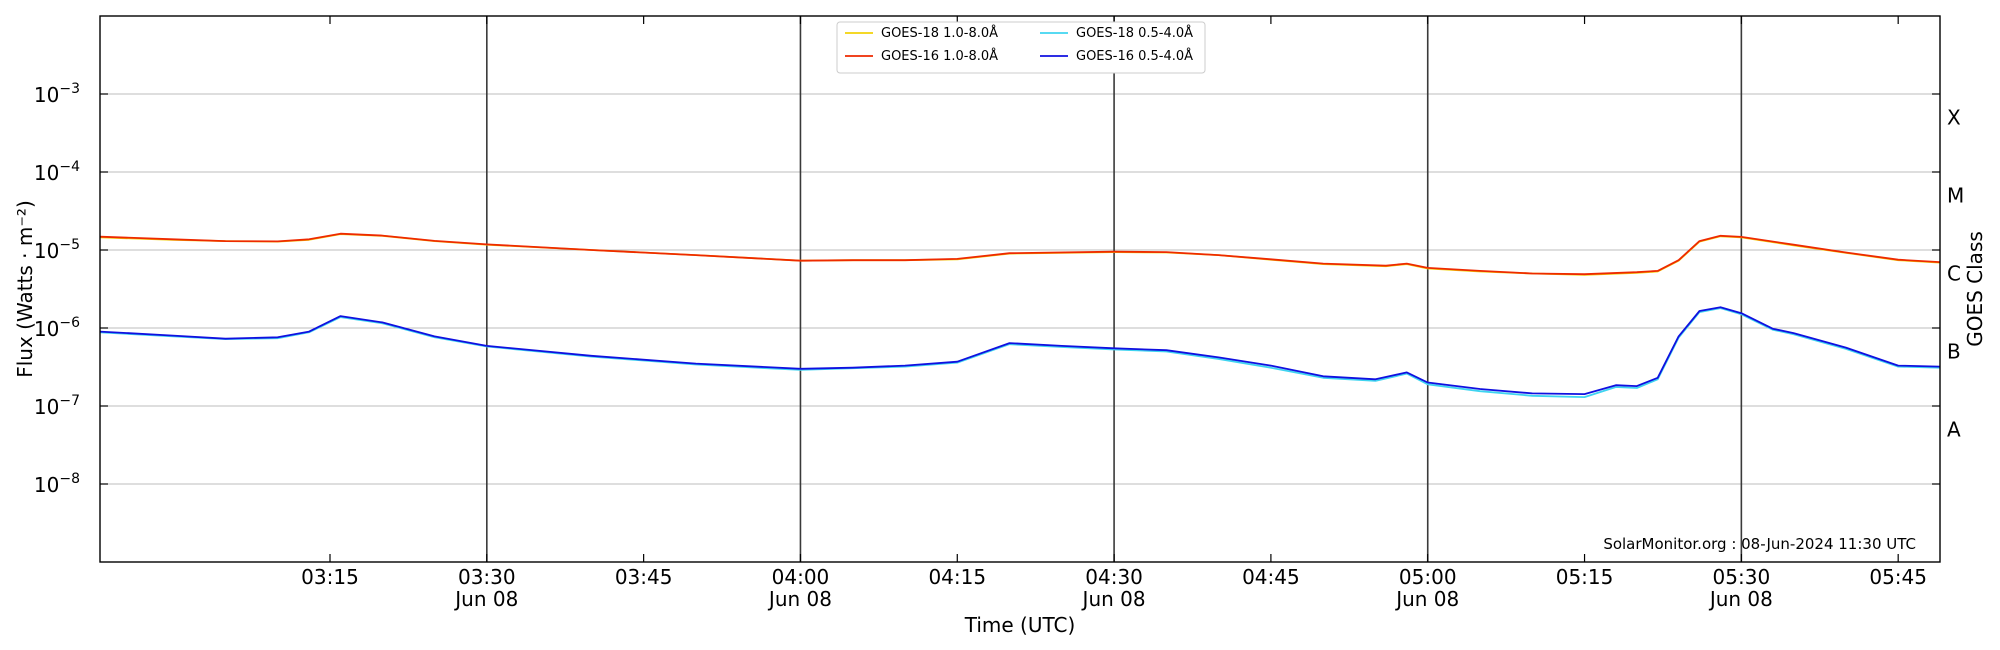  I want to click on x-tick-label: 03:15, so click(330, 577).